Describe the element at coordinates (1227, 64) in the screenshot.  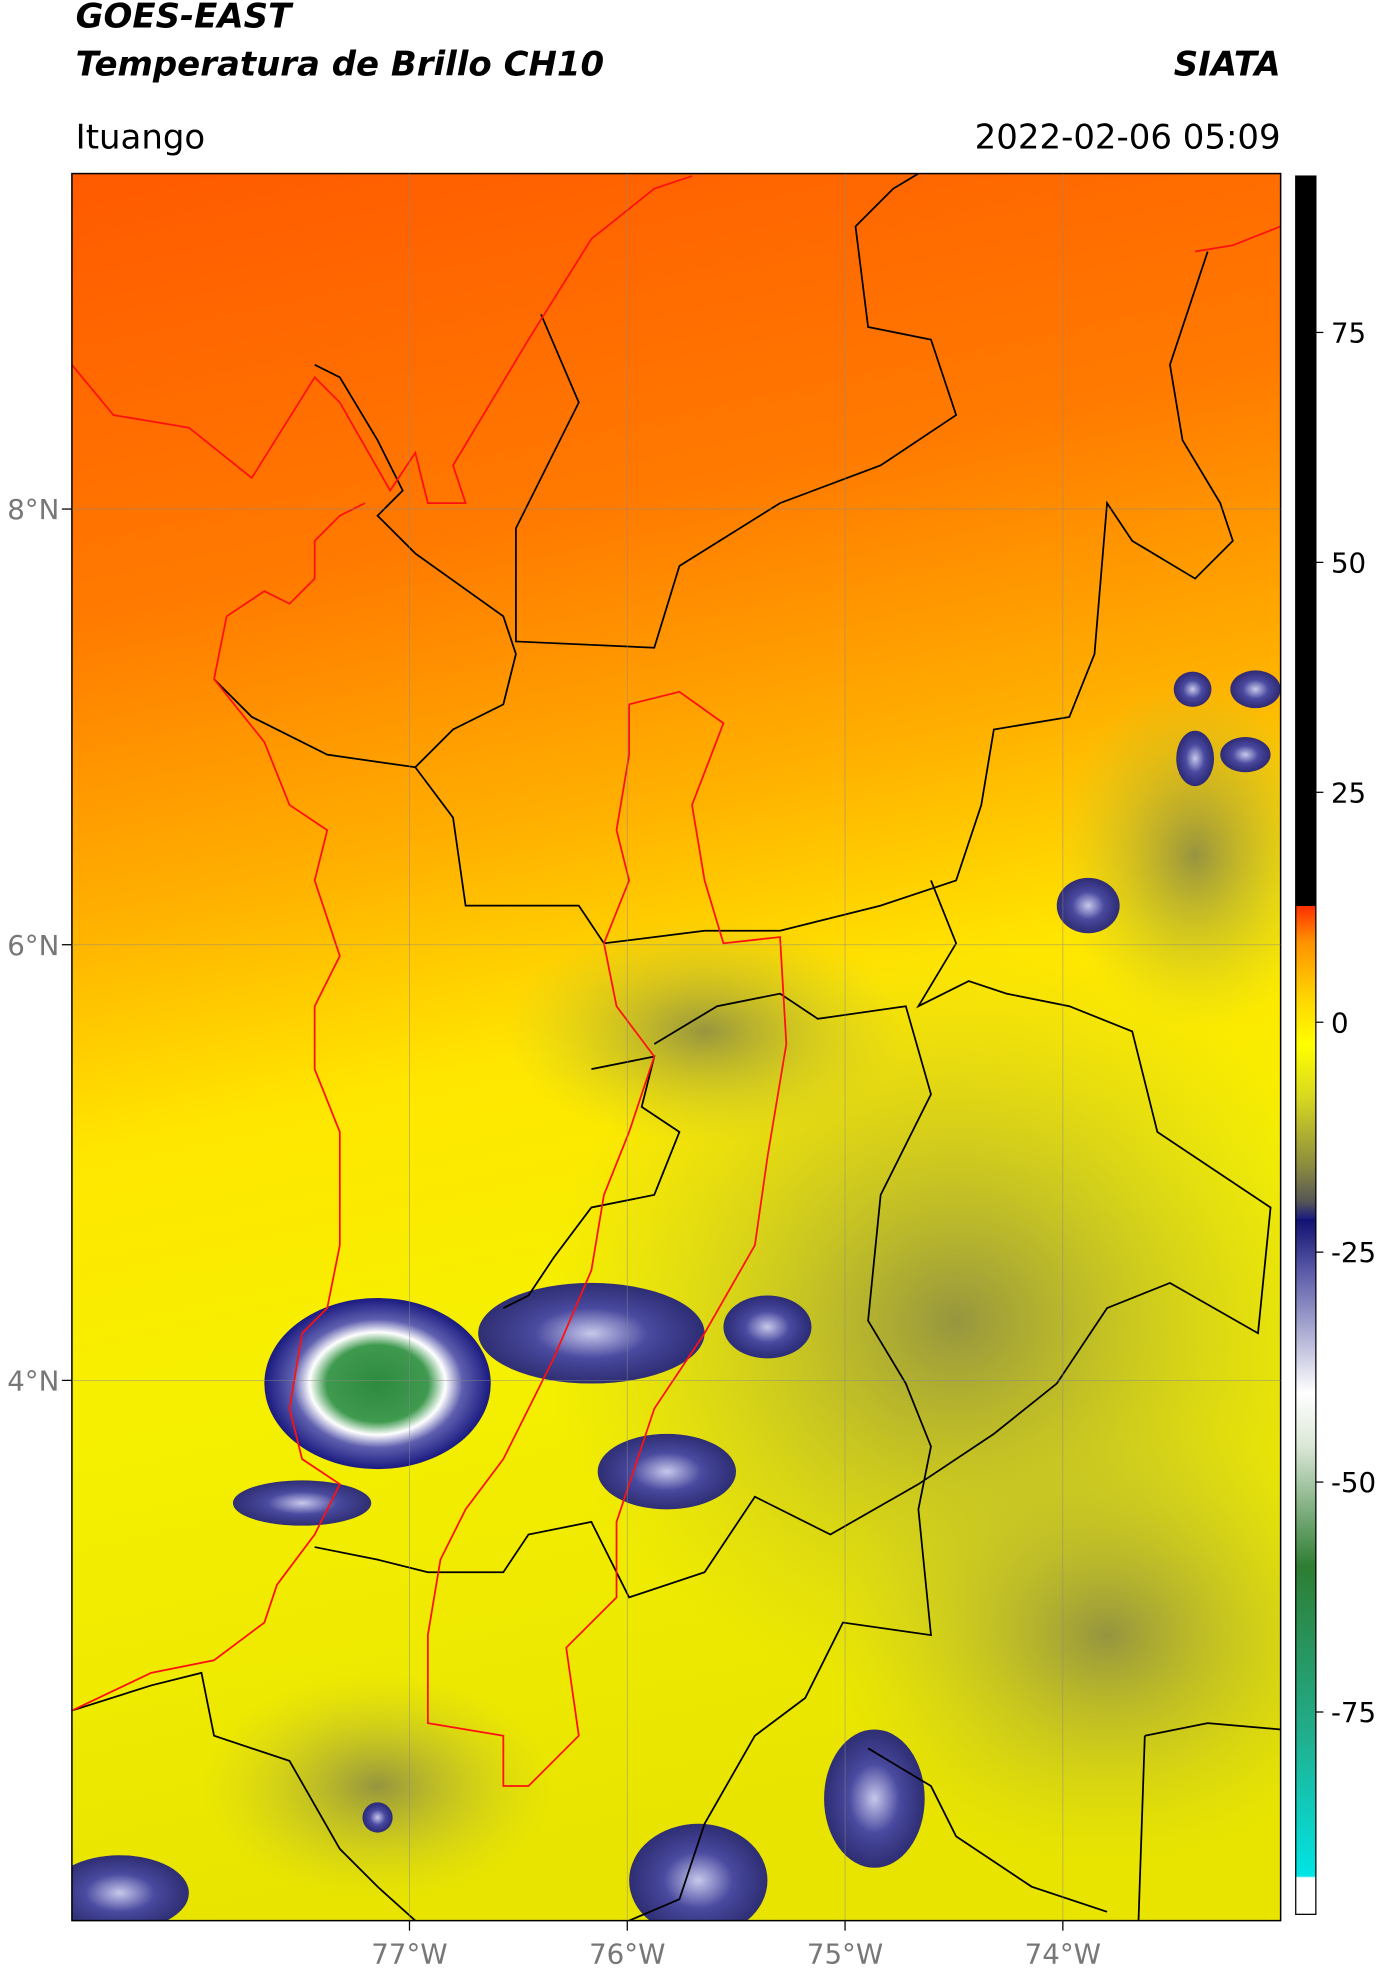
I see `source: SIATA` at that location.